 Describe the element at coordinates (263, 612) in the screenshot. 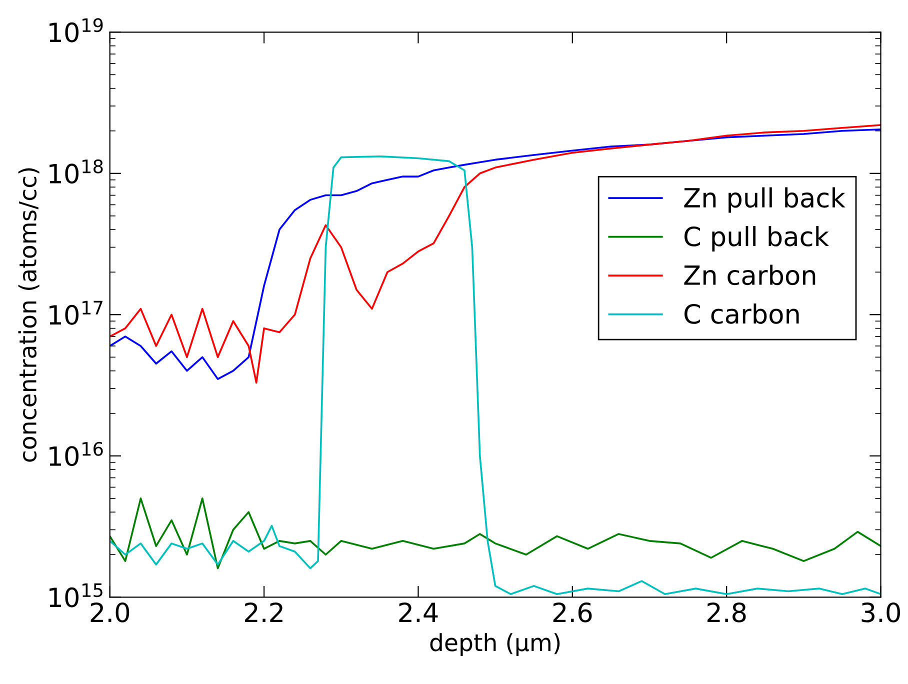

I see `x-tick-label: 2.2` at that location.